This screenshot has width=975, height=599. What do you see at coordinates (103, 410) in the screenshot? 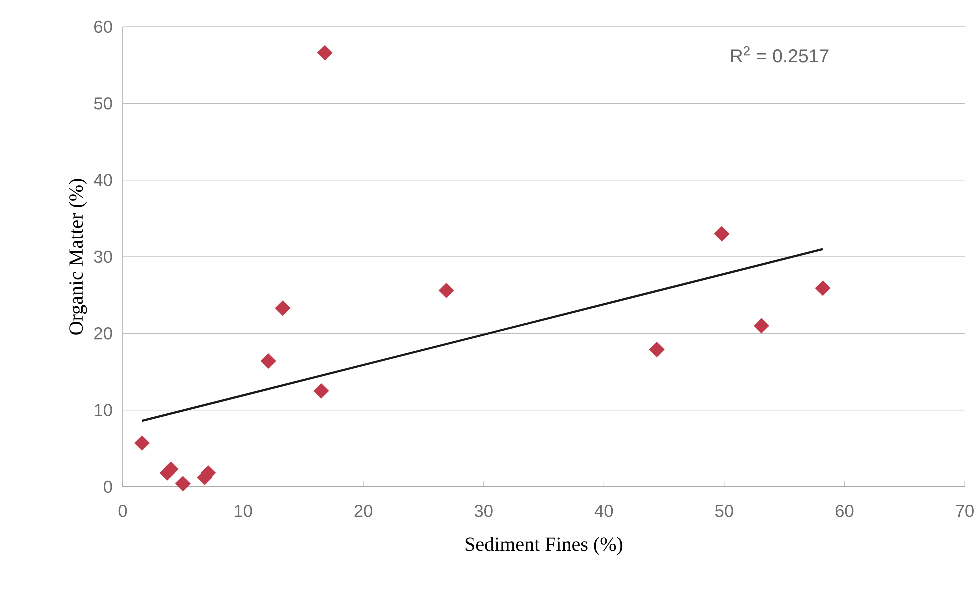
I see `y-tick-label: 10` at bounding box center [103, 410].